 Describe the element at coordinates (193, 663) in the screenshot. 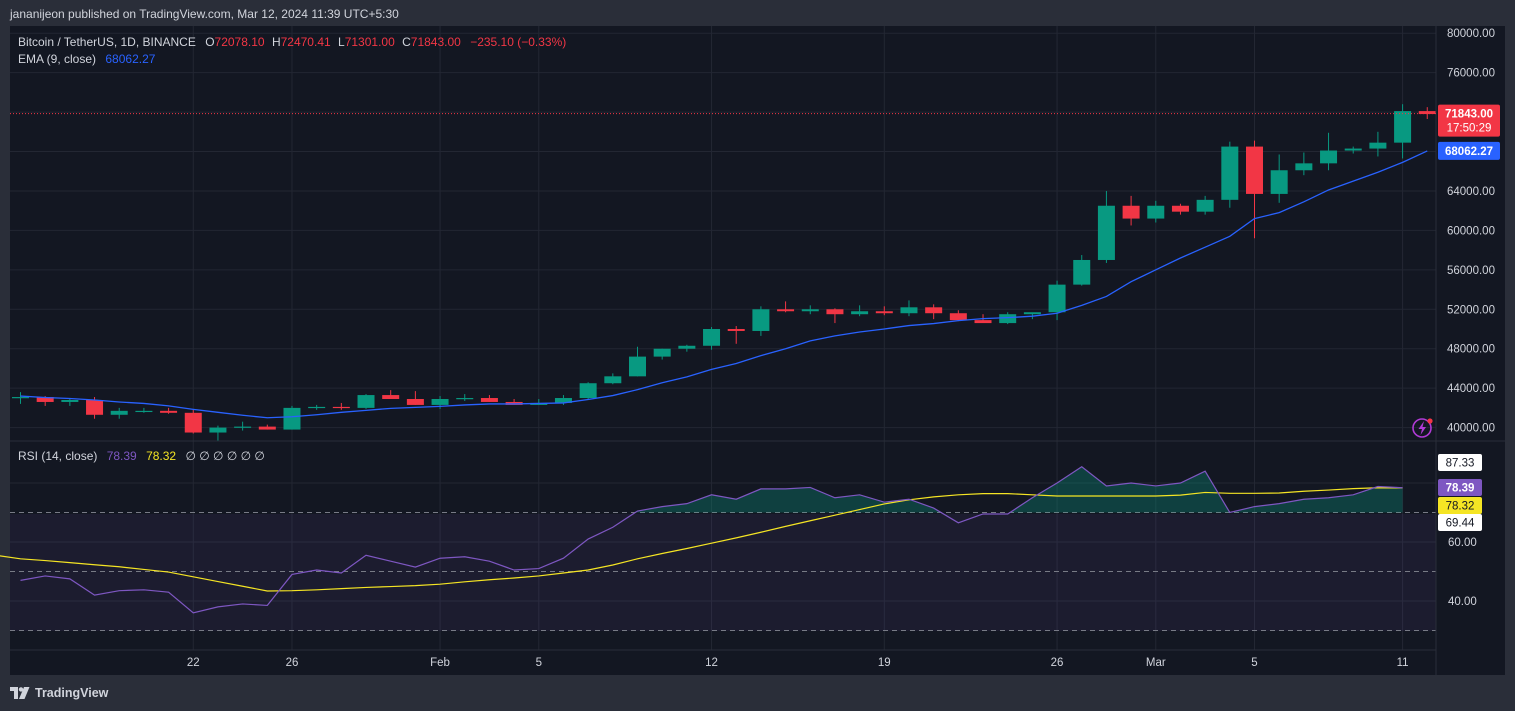

I see `time-tick-label: 22` at that location.